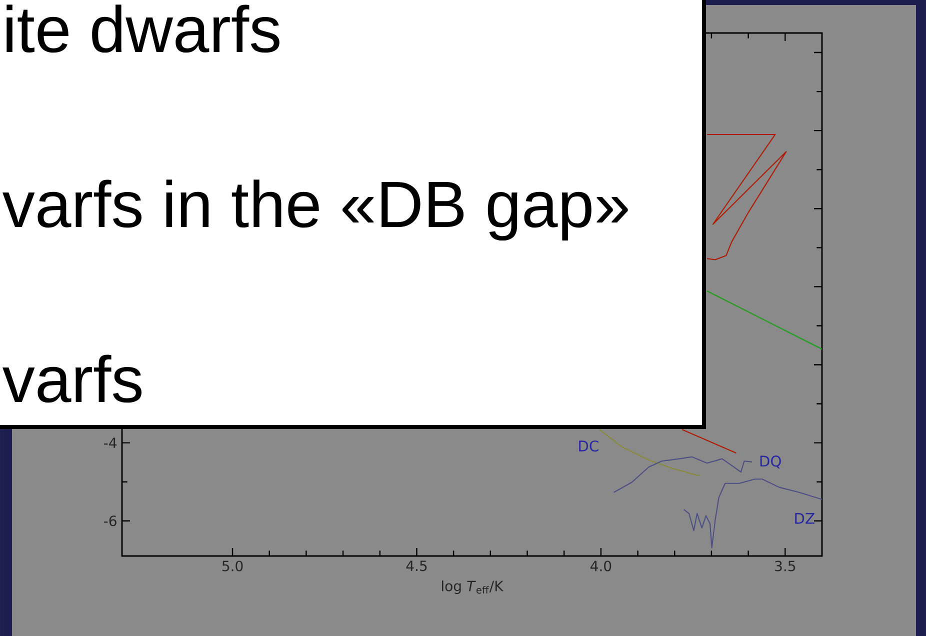 This screenshot has width=926, height=636. What do you see at coordinates (601, 566) in the screenshot?
I see `x-tick-label: 4.0` at bounding box center [601, 566].